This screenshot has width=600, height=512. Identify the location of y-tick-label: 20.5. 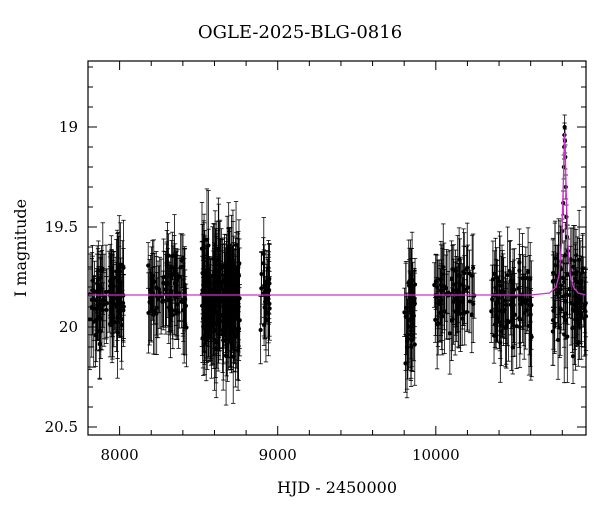
(61, 427).